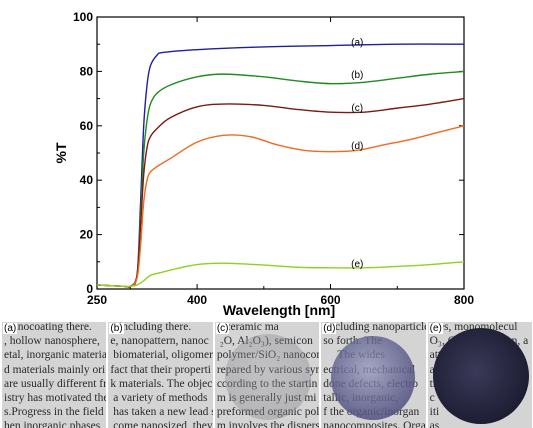  What do you see at coordinates (222, 328) in the screenshot?
I see `panel-tag: (c)` at bounding box center [222, 328].